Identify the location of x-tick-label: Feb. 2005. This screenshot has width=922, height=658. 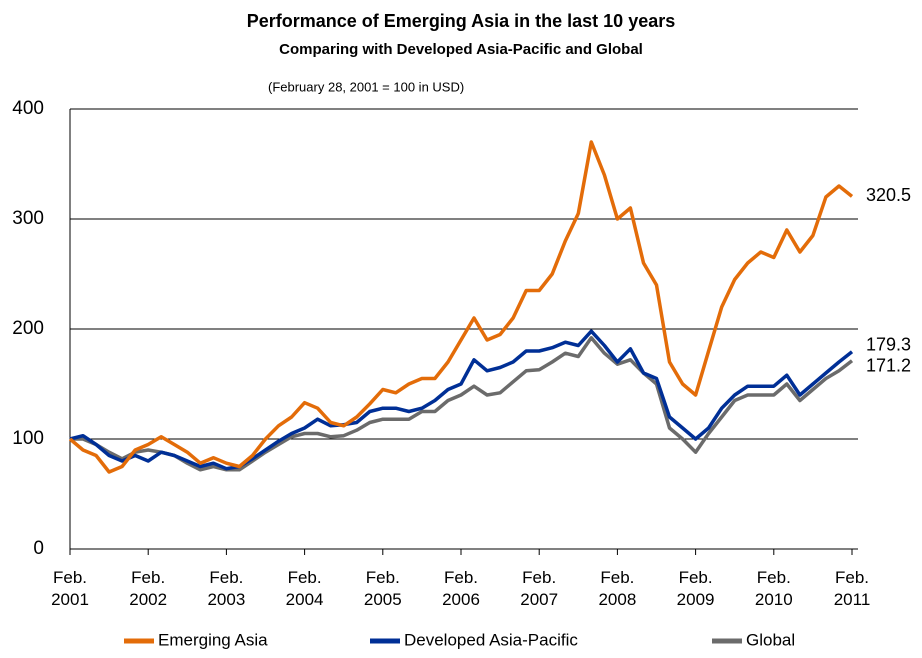
(382, 588).